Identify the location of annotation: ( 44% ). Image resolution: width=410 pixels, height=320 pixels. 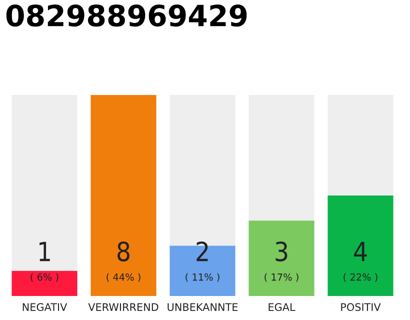
(123, 277).